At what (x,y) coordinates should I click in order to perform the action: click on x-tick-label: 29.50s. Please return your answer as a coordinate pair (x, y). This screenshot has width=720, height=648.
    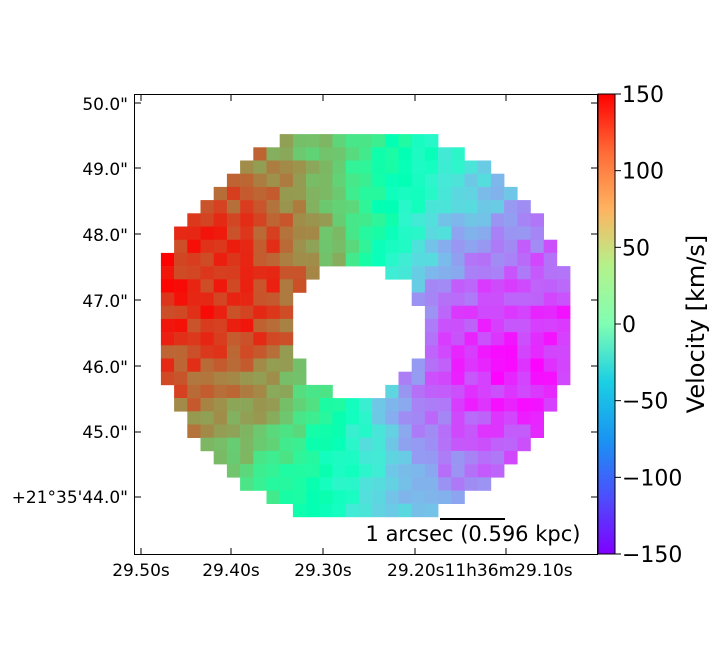
    Looking at the image, I should click on (141, 571).